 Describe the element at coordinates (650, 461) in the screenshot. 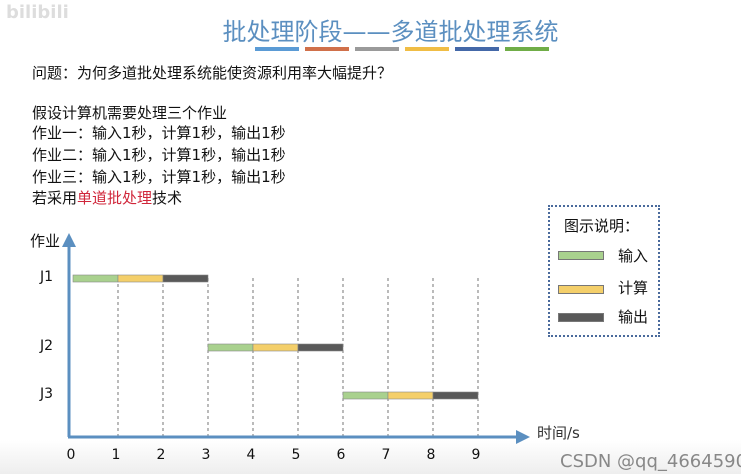

I see `csdn-watermark: CSDN @qq_46645908` at that location.